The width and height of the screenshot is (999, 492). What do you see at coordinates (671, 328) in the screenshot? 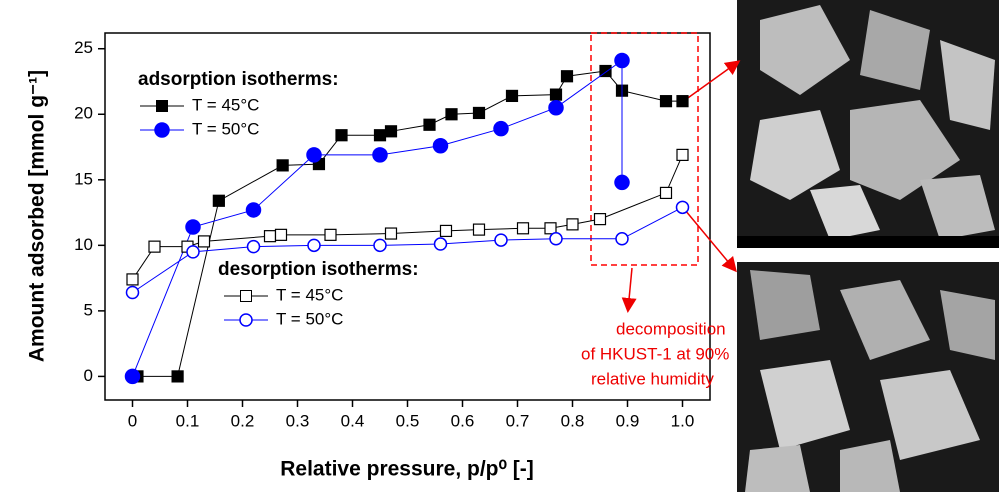
I see `annotation: decomposition` at bounding box center [671, 328].